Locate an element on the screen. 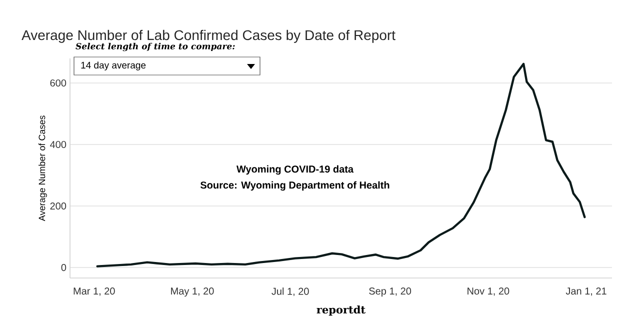 This screenshot has width=625, height=329. x-tick-label: Nov 1, 20 is located at coordinates (489, 292).